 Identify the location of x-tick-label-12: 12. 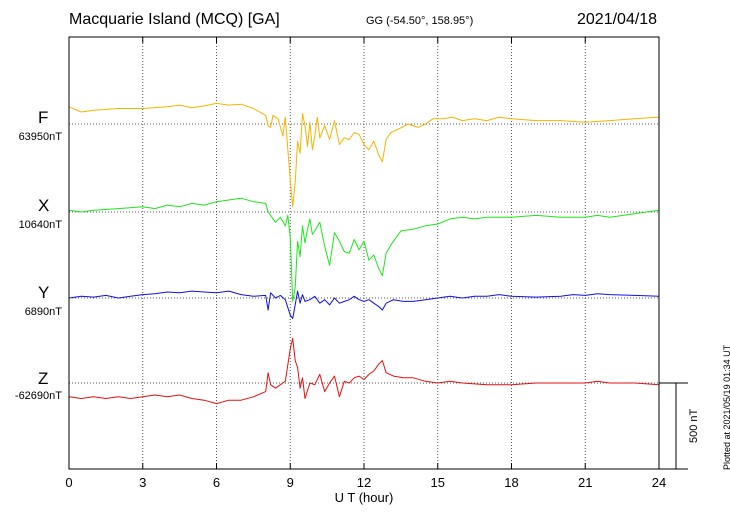
(364, 482).